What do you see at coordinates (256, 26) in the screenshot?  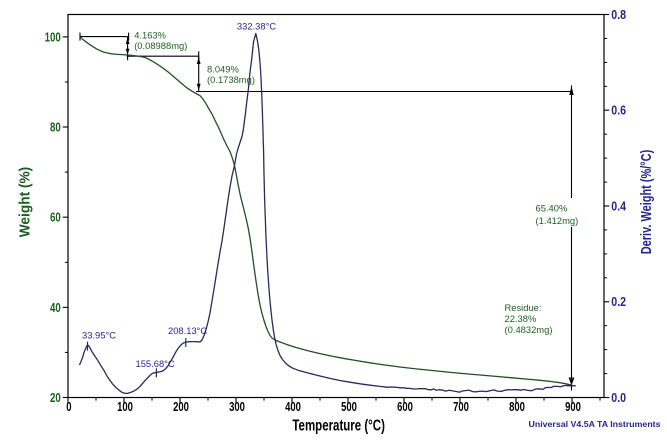 I see `svg-text: 332.38°C` at bounding box center [256, 26].